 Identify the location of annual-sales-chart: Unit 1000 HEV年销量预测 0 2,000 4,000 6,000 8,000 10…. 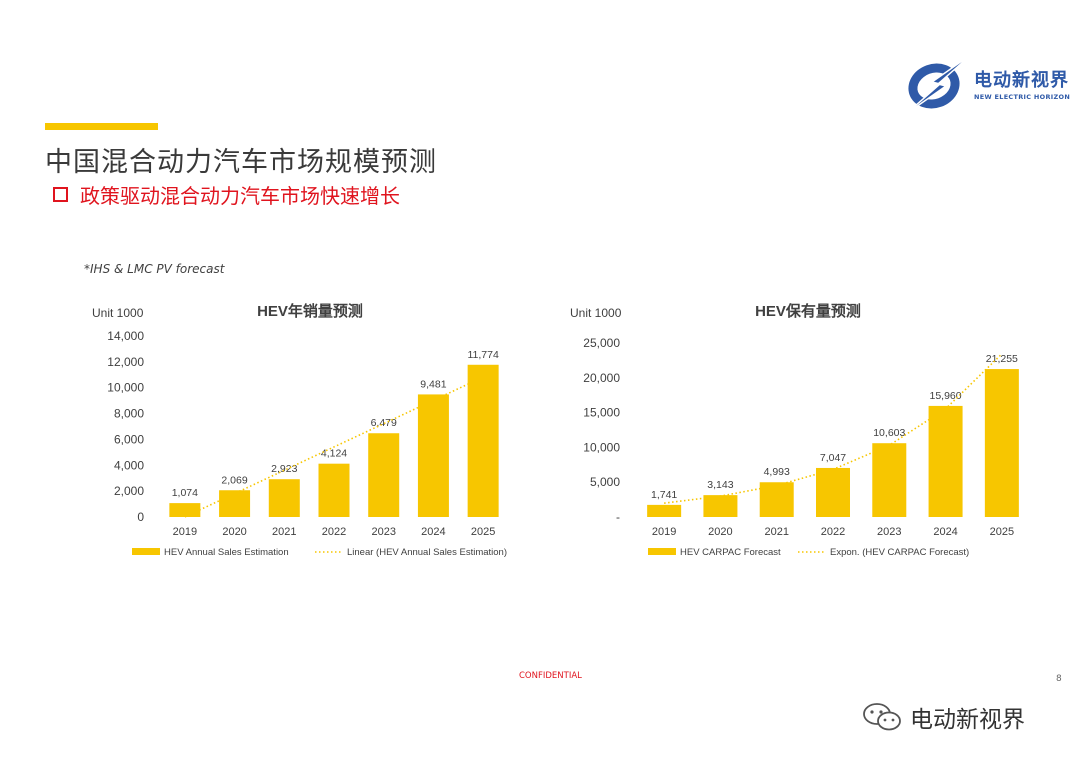
(297, 427).